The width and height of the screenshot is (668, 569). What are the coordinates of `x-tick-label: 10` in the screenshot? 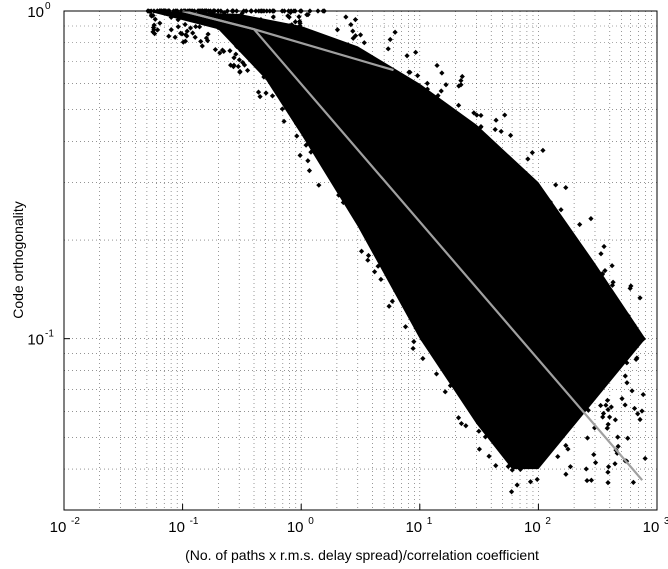 It's located at (651, 527).